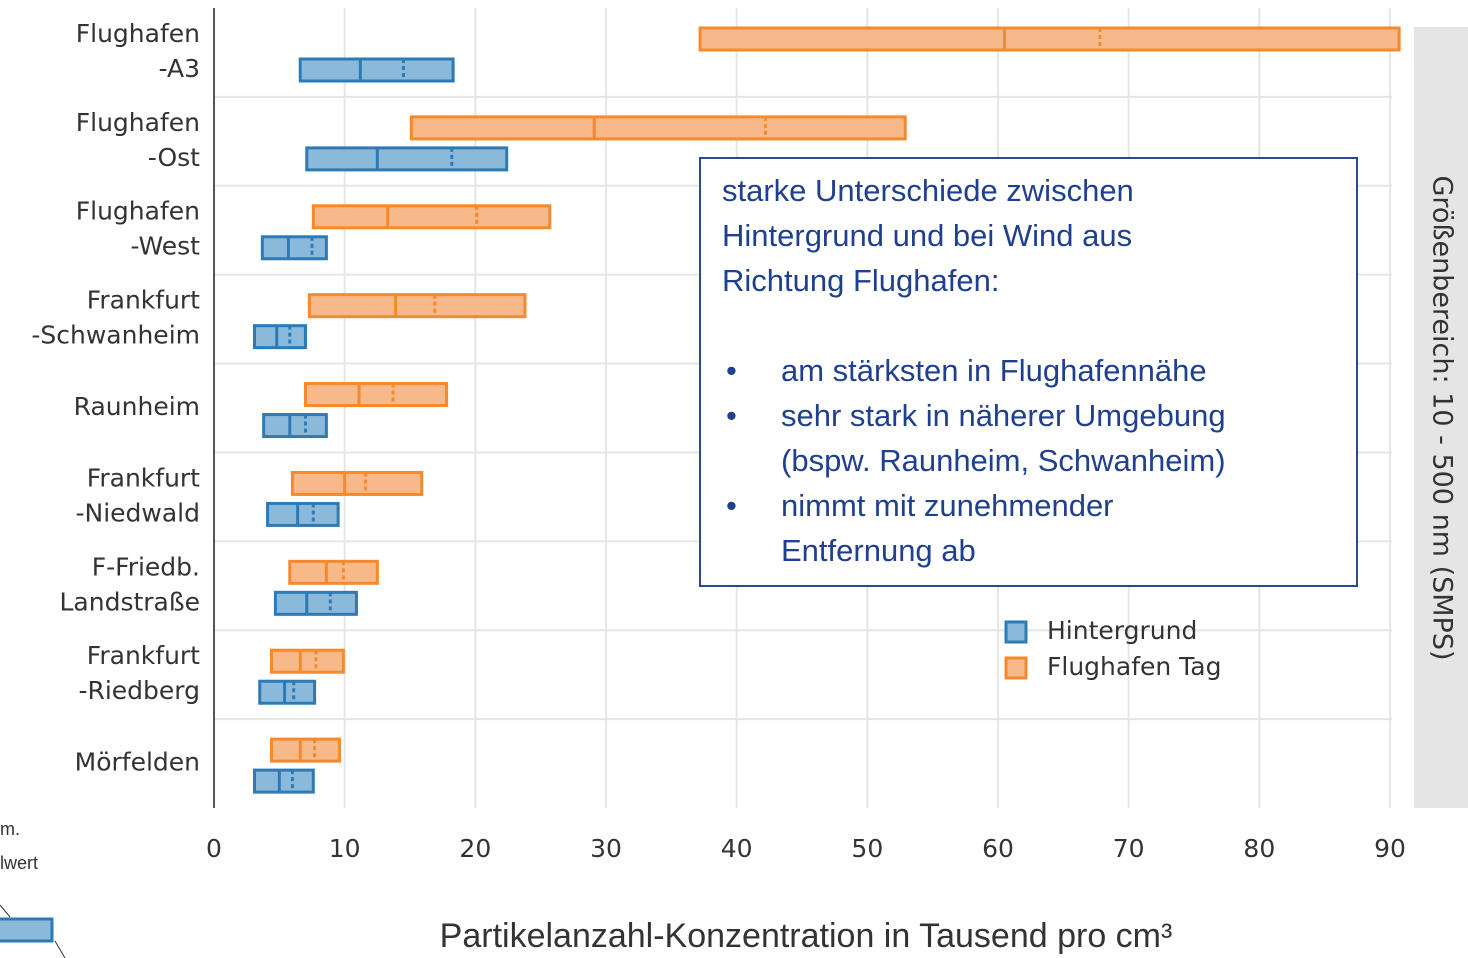 Image resolution: width=1468 pixels, height=958 pixels. What do you see at coordinates (138, 512) in the screenshot?
I see `y-tick-line: -Niedwald` at bounding box center [138, 512].